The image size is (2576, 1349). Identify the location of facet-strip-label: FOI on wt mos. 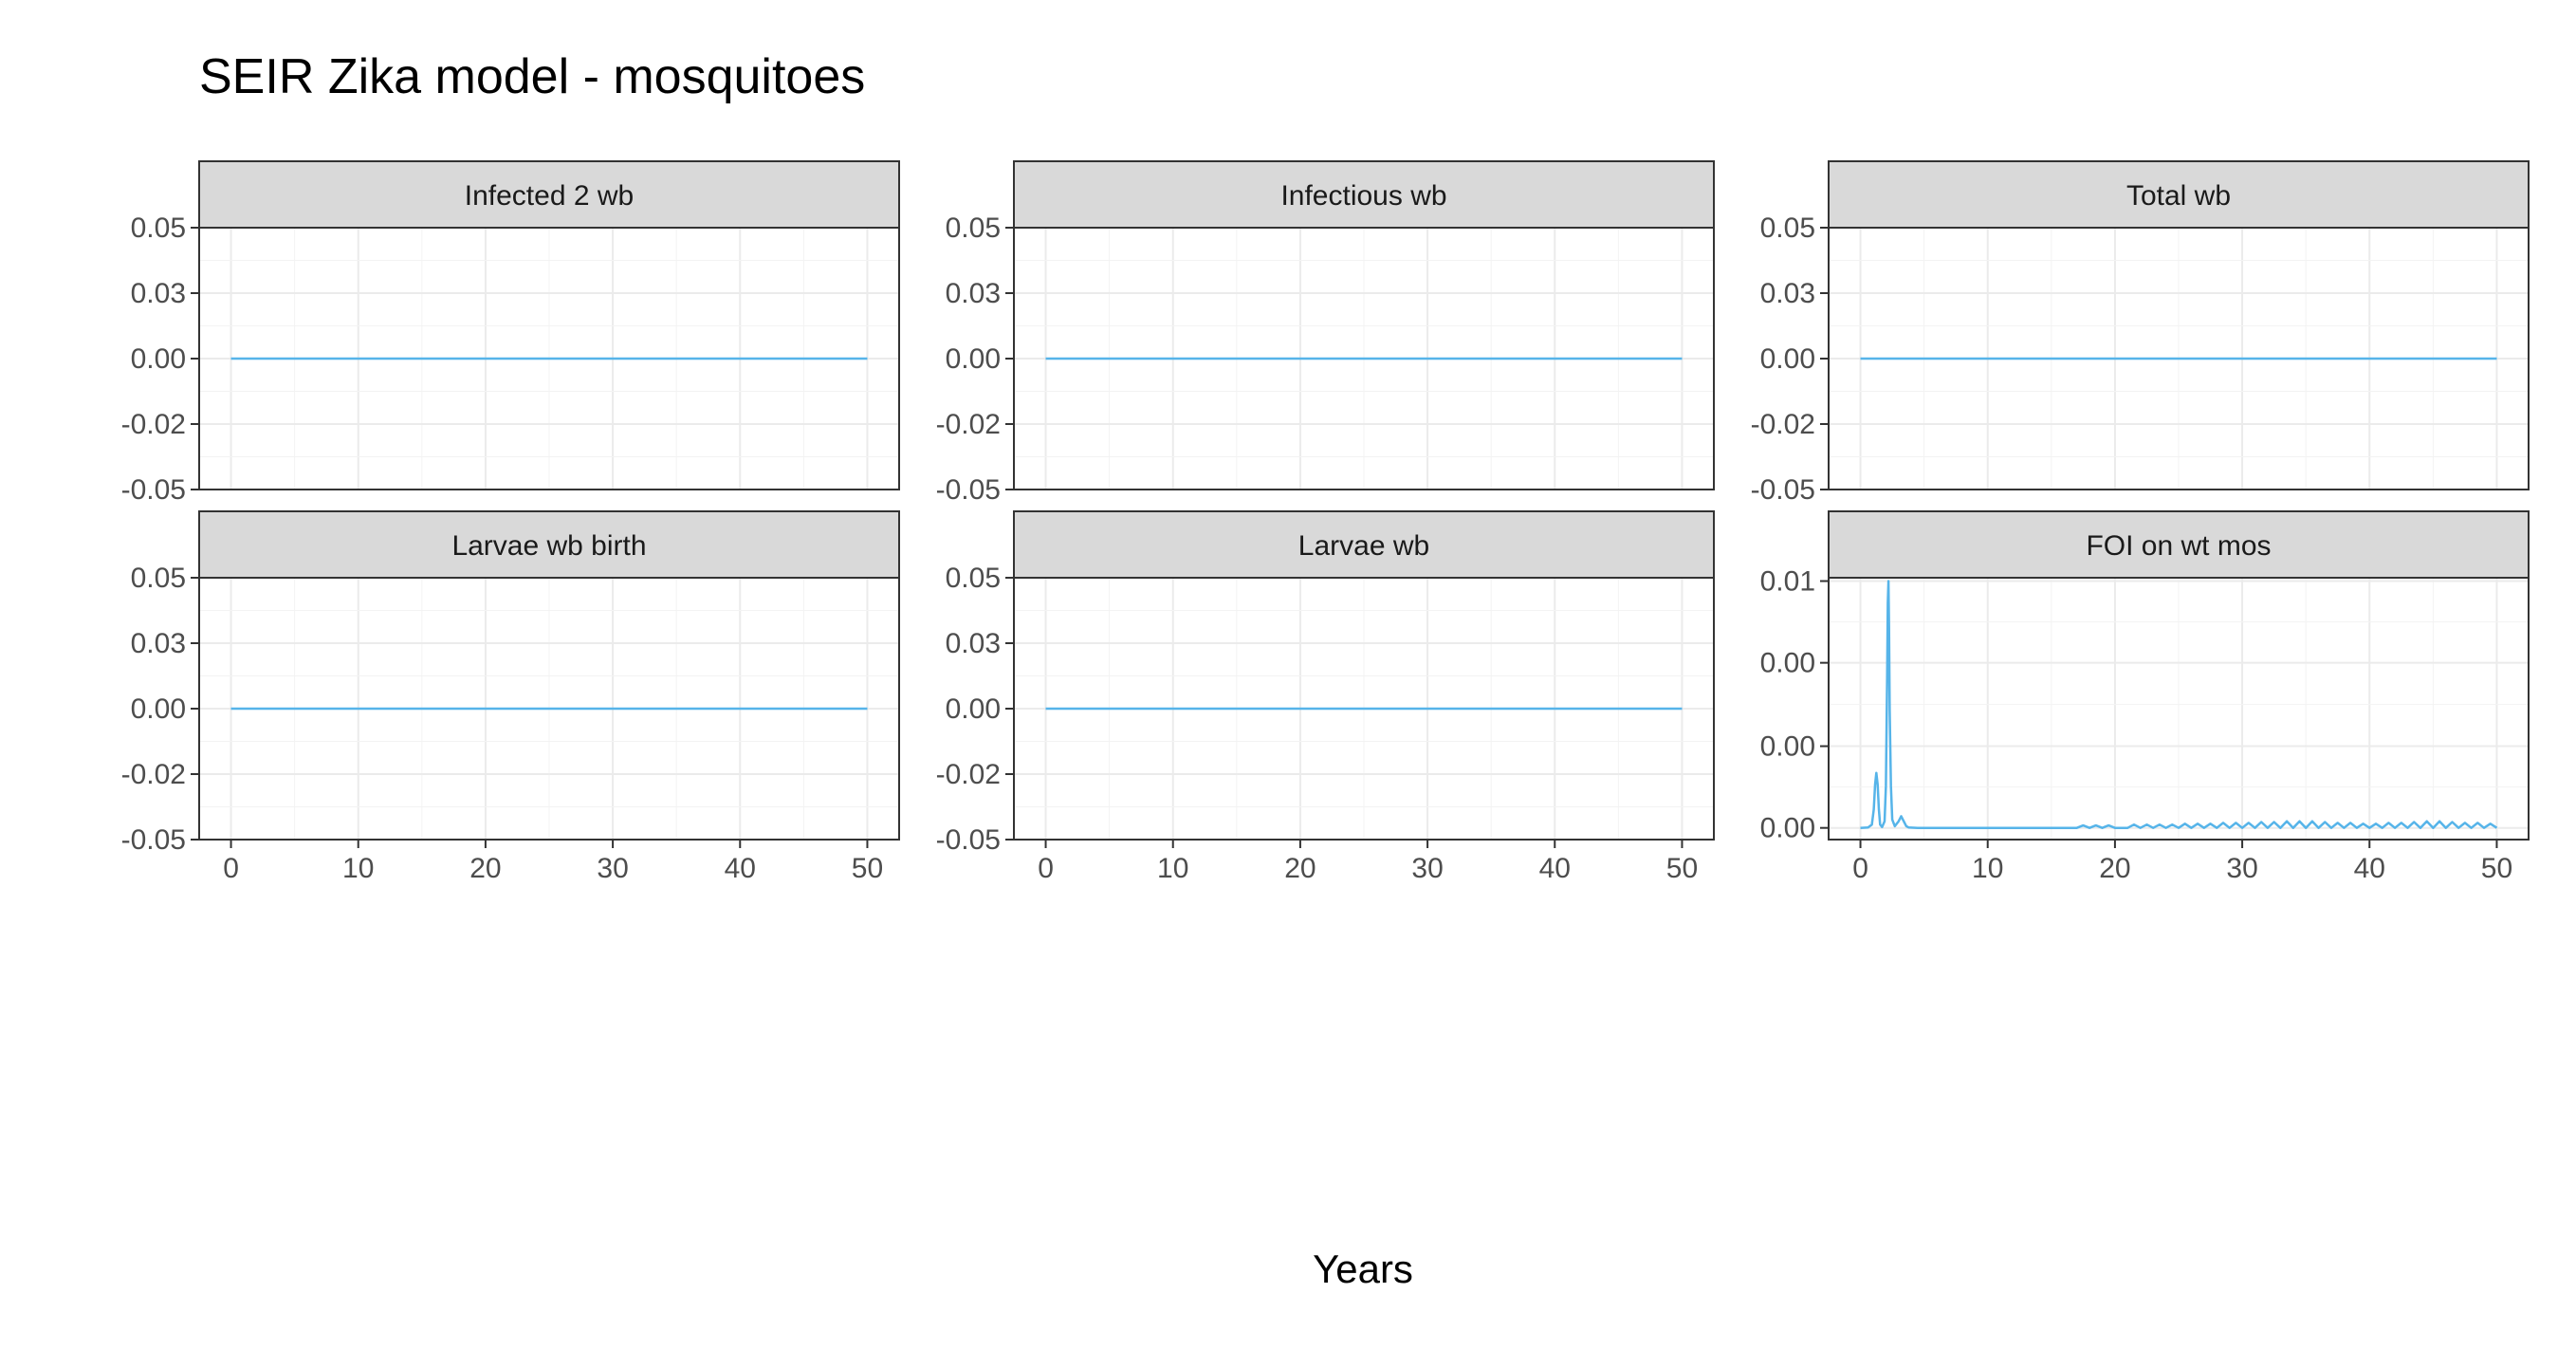
(2178, 546).